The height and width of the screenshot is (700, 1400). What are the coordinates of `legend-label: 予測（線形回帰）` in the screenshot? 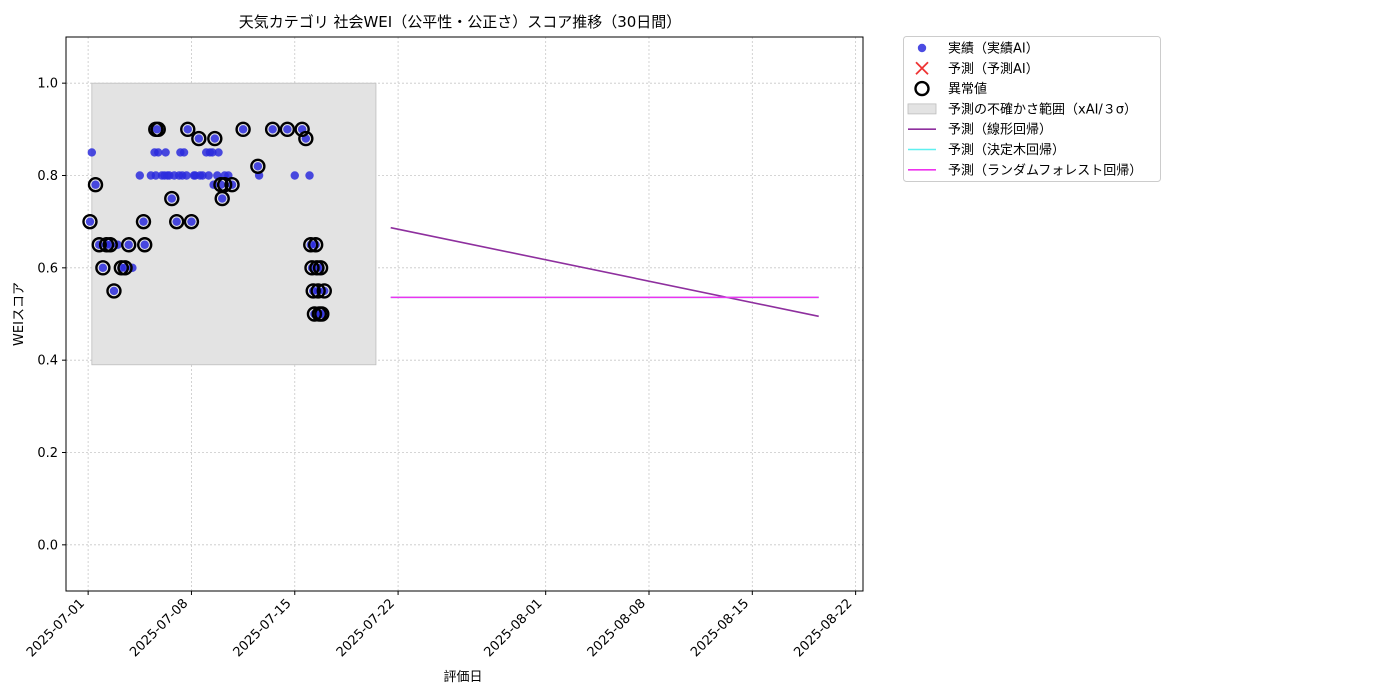 It's located at (1000, 130).